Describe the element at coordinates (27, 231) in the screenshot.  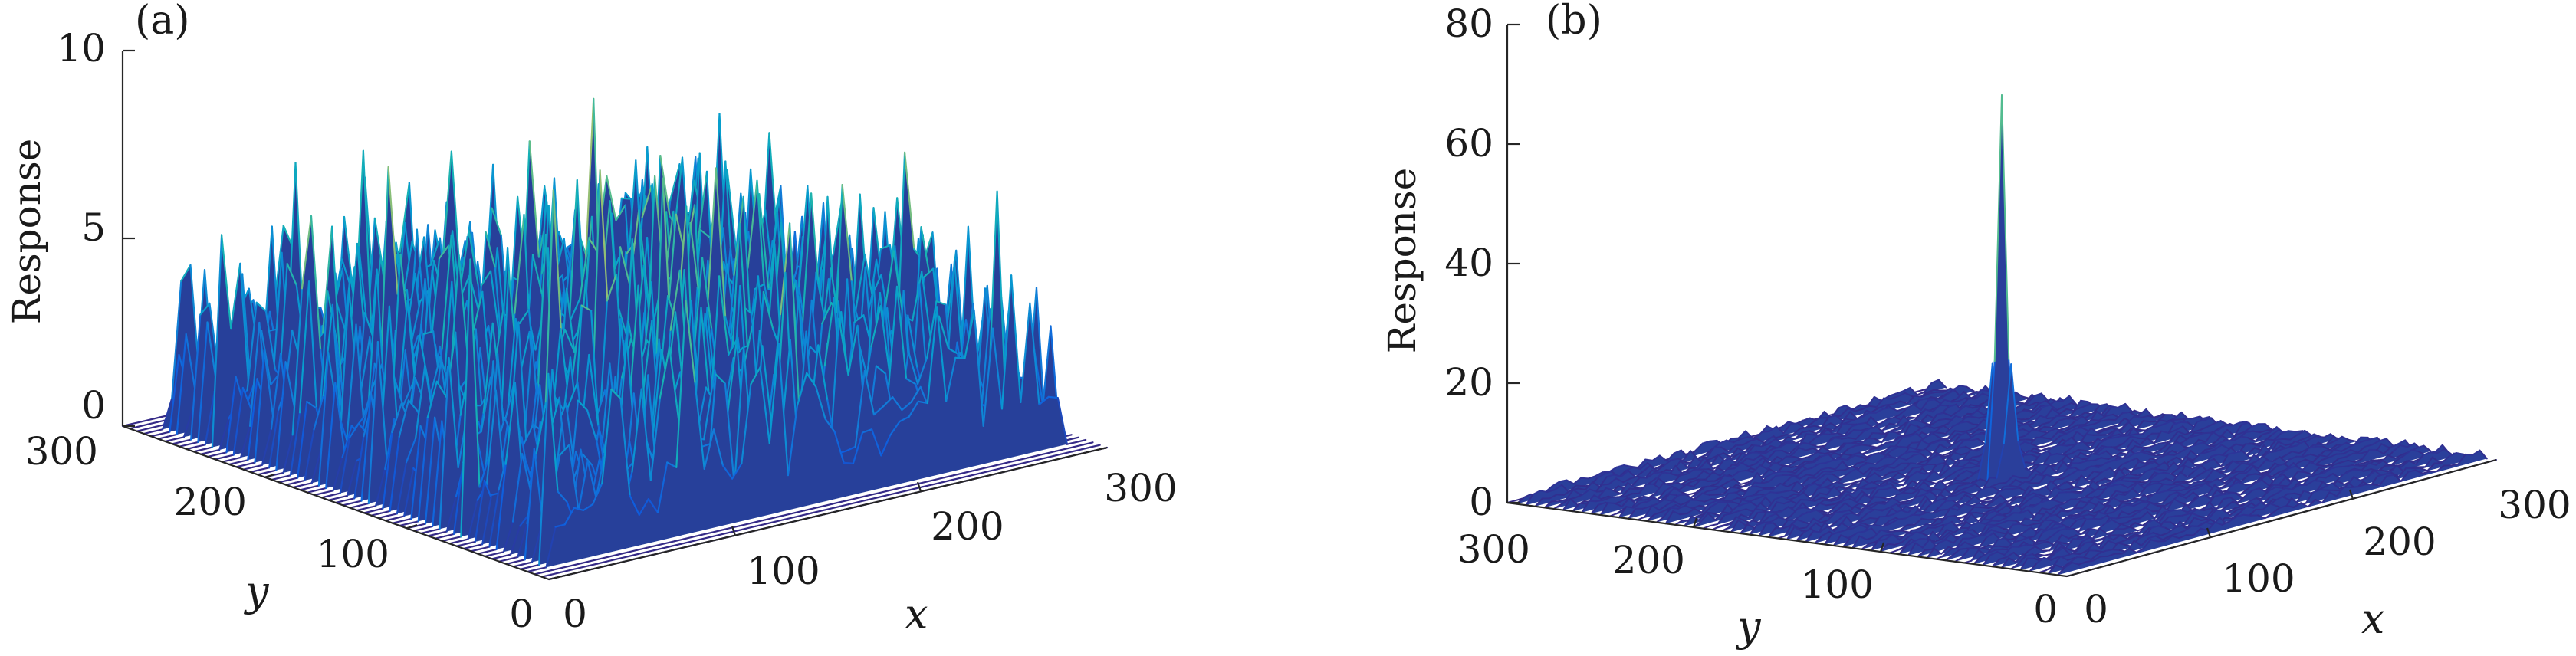
I see `z-axis-label-a: Response` at that location.